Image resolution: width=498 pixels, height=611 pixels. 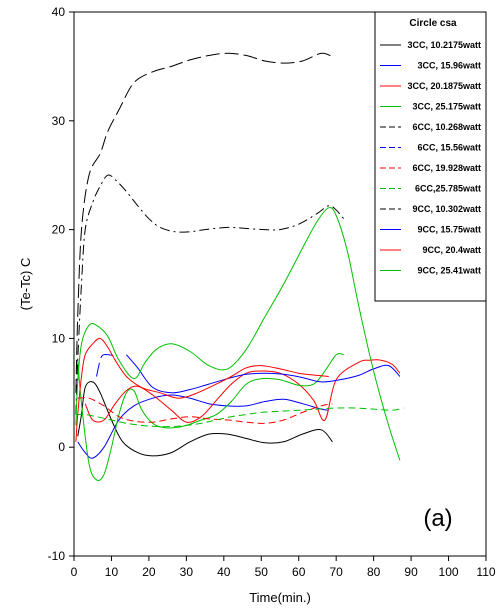 What do you see at coordinates (337, 572) in the screenshot?
I see `x-tick-label: 70` at bounding box center [337, 572].